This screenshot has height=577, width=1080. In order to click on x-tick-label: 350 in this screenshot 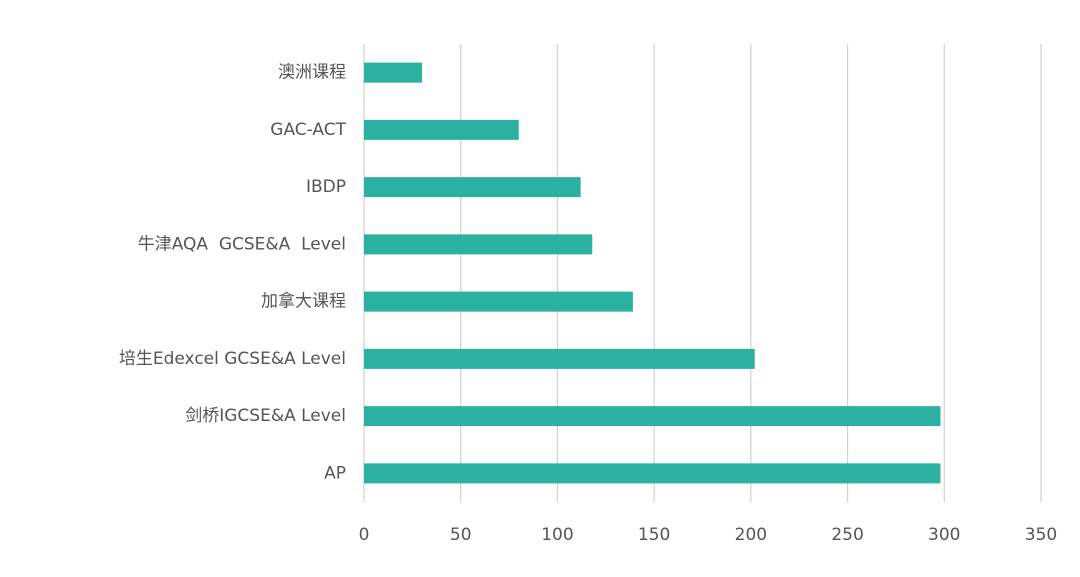, I will do `click(1041, 535)`.